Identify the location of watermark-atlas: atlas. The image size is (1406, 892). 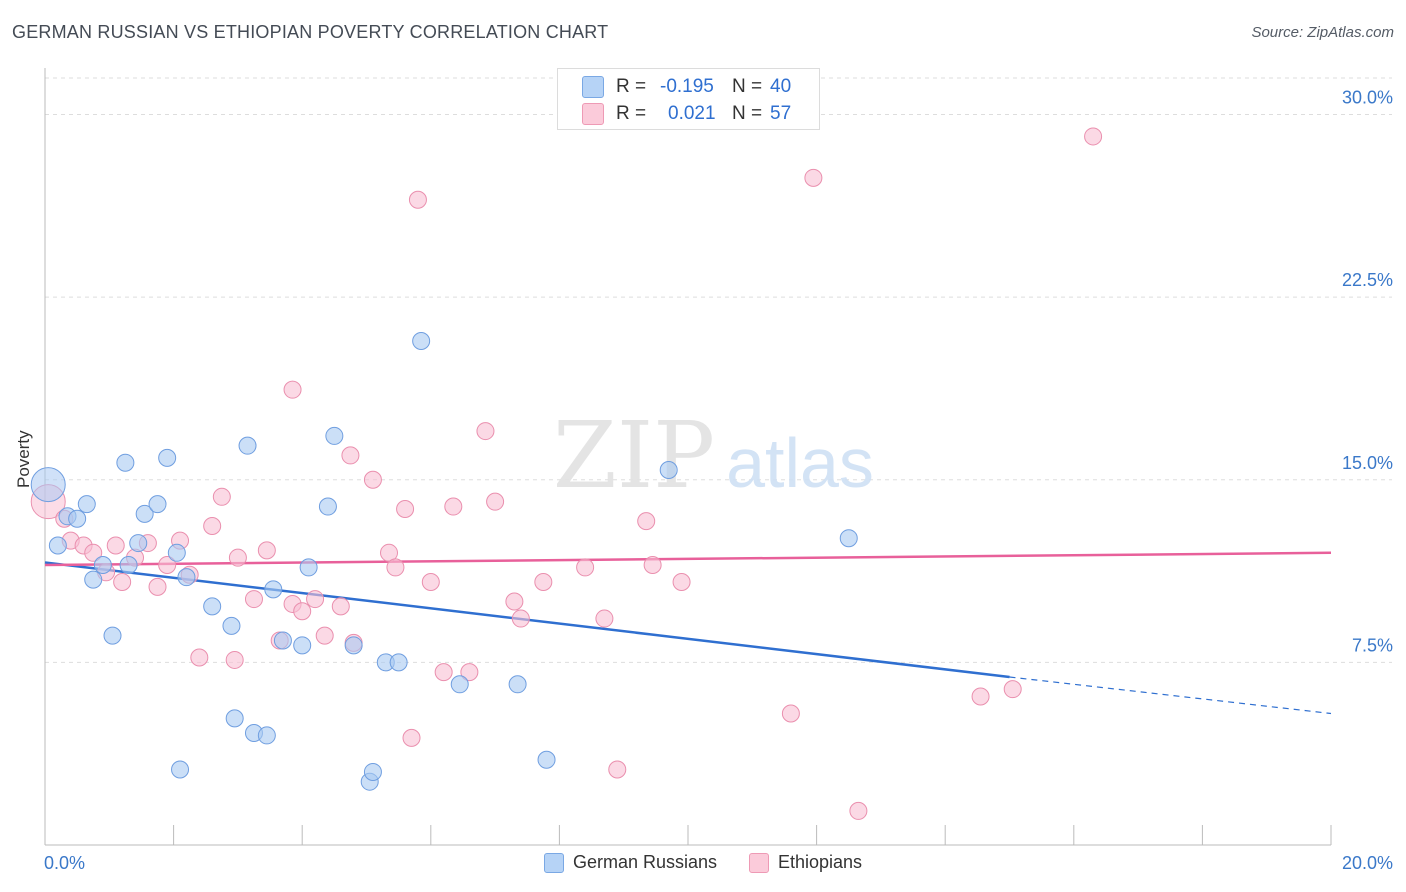
(800, 463).